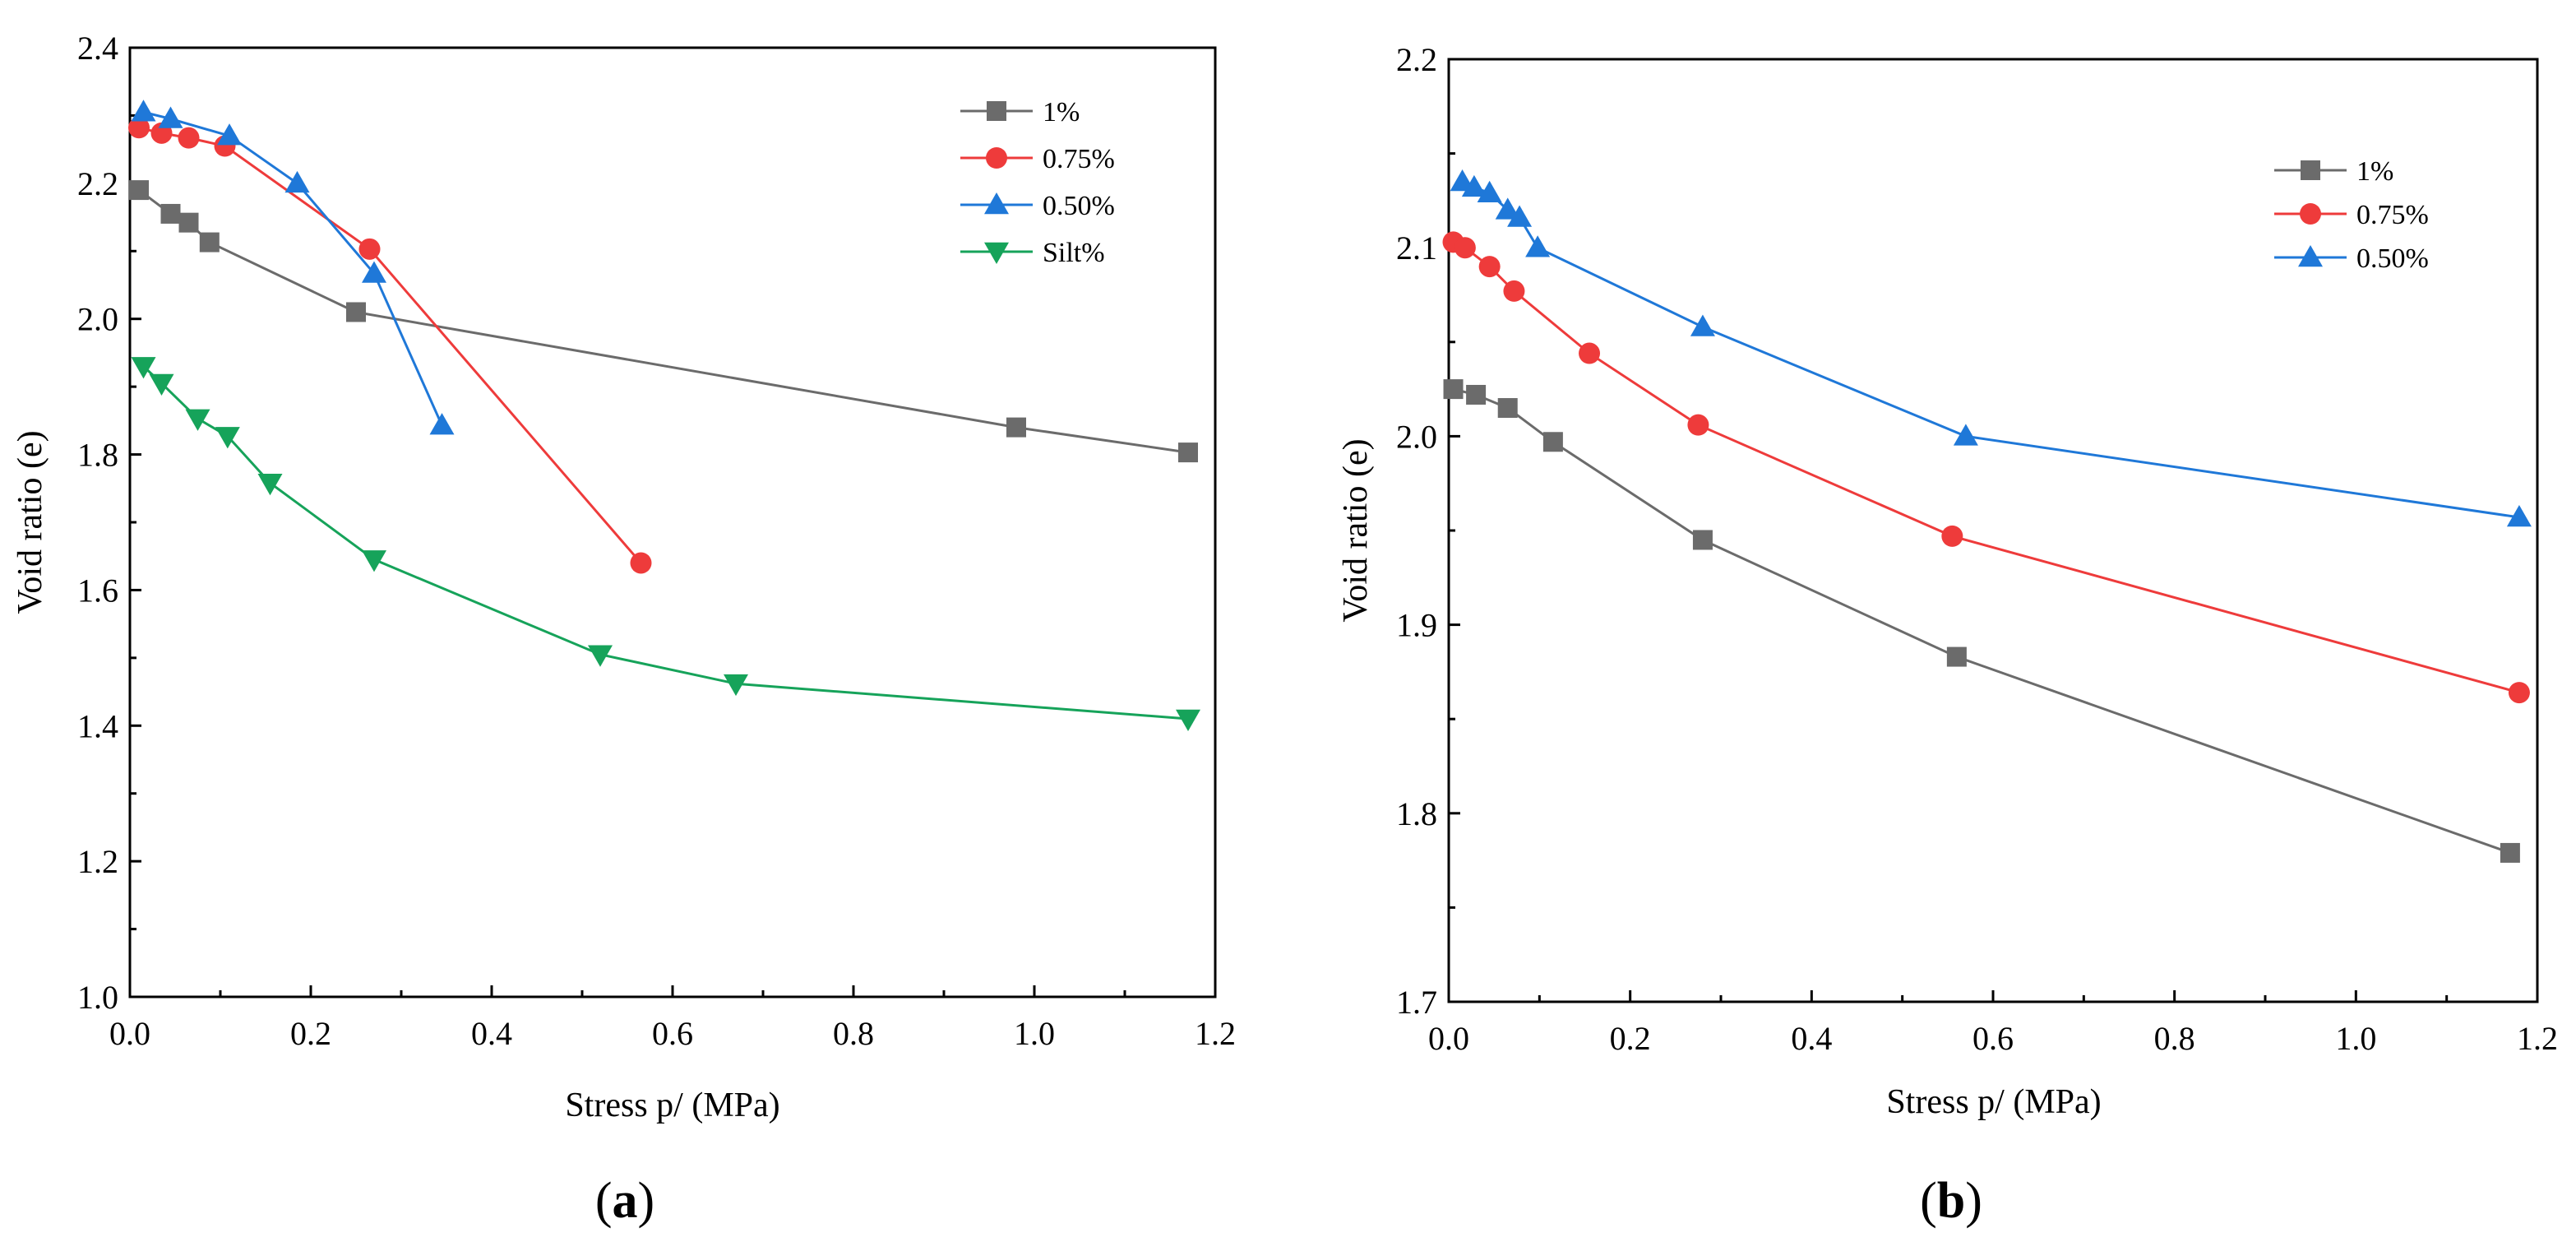  Describe the element at coordinates (1448, 1038) in the screenshot. I see `x-tick-label: 0.0` at that location.